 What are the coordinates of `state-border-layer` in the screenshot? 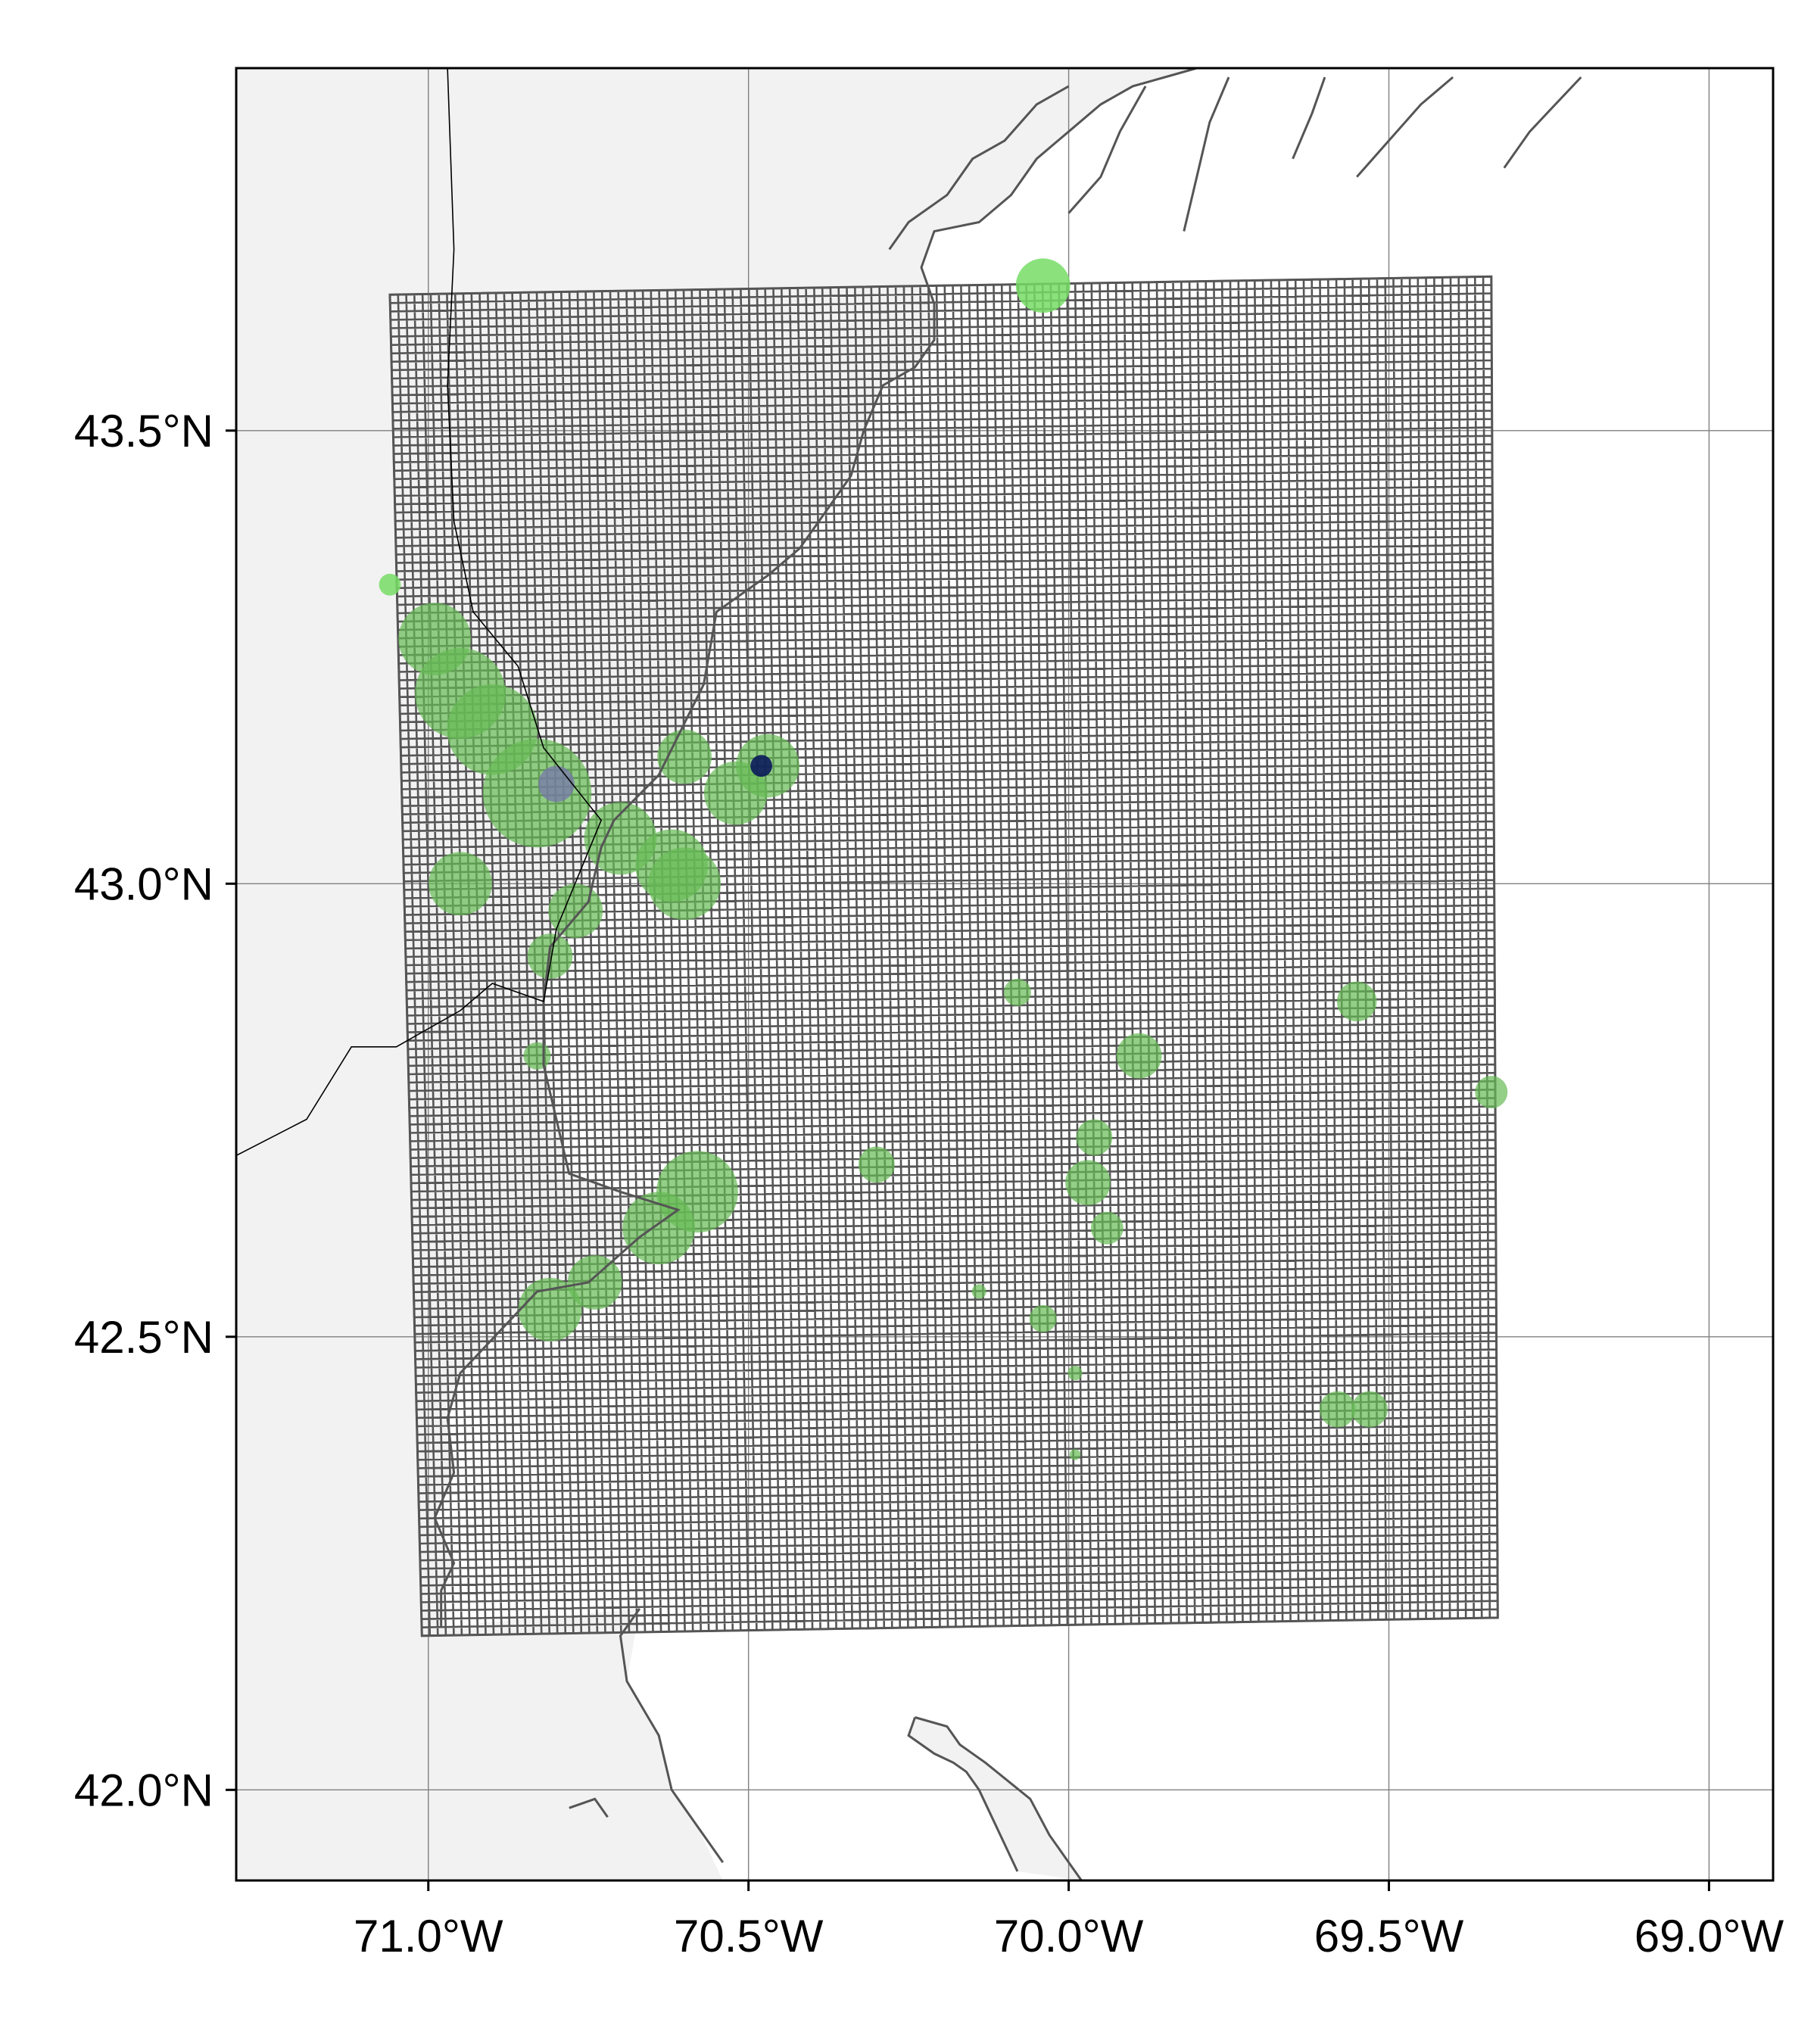 It's located at (419, 612).